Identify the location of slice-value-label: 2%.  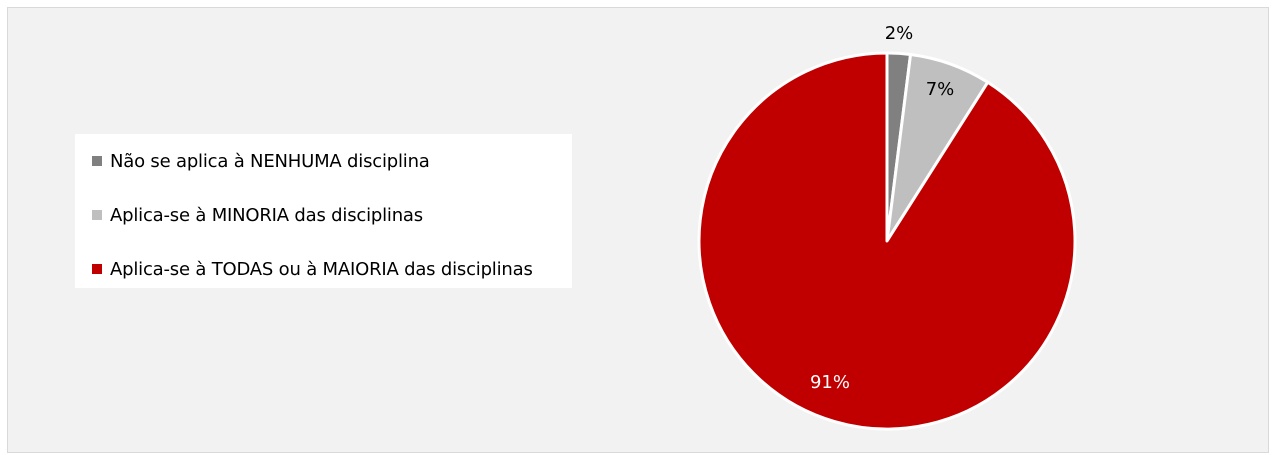
(899, 33).